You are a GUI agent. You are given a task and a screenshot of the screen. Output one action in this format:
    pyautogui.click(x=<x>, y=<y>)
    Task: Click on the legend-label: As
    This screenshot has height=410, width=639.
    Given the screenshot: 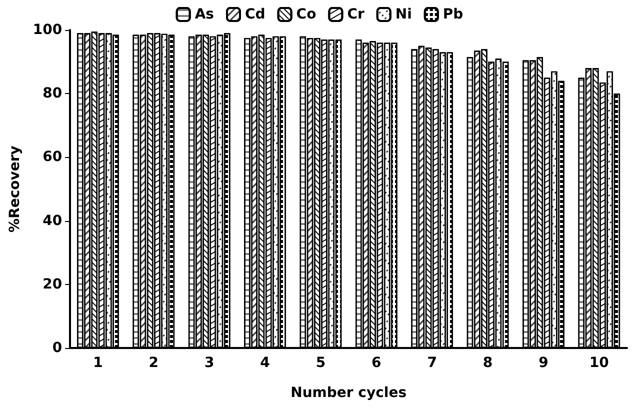 What is the action you would take?
    pyautogui.click(x=204, y=14)
    